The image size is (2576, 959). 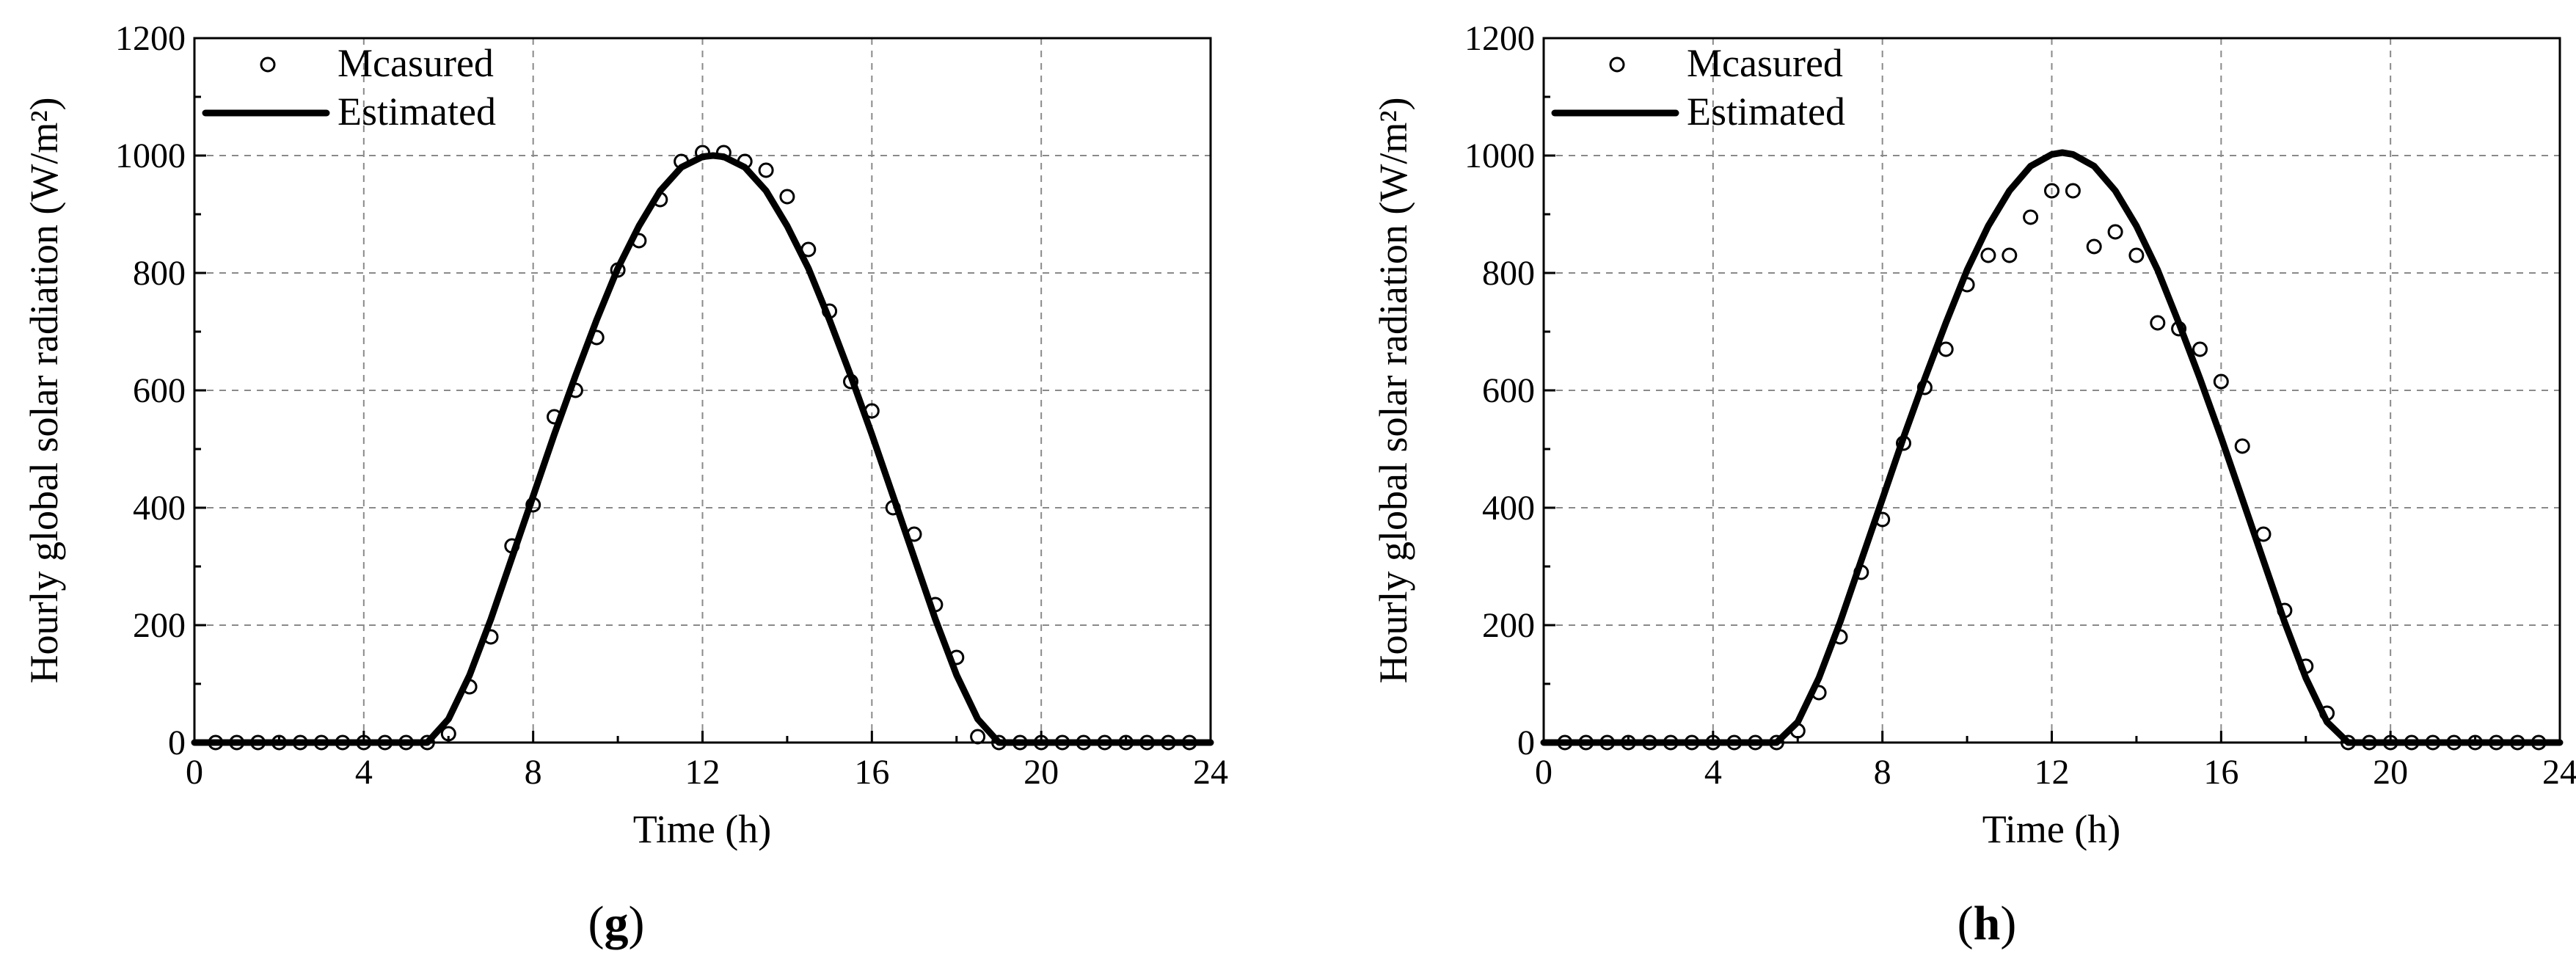 I want to click on legend-estimated-label: Estimated, so click(x=417, y=112).